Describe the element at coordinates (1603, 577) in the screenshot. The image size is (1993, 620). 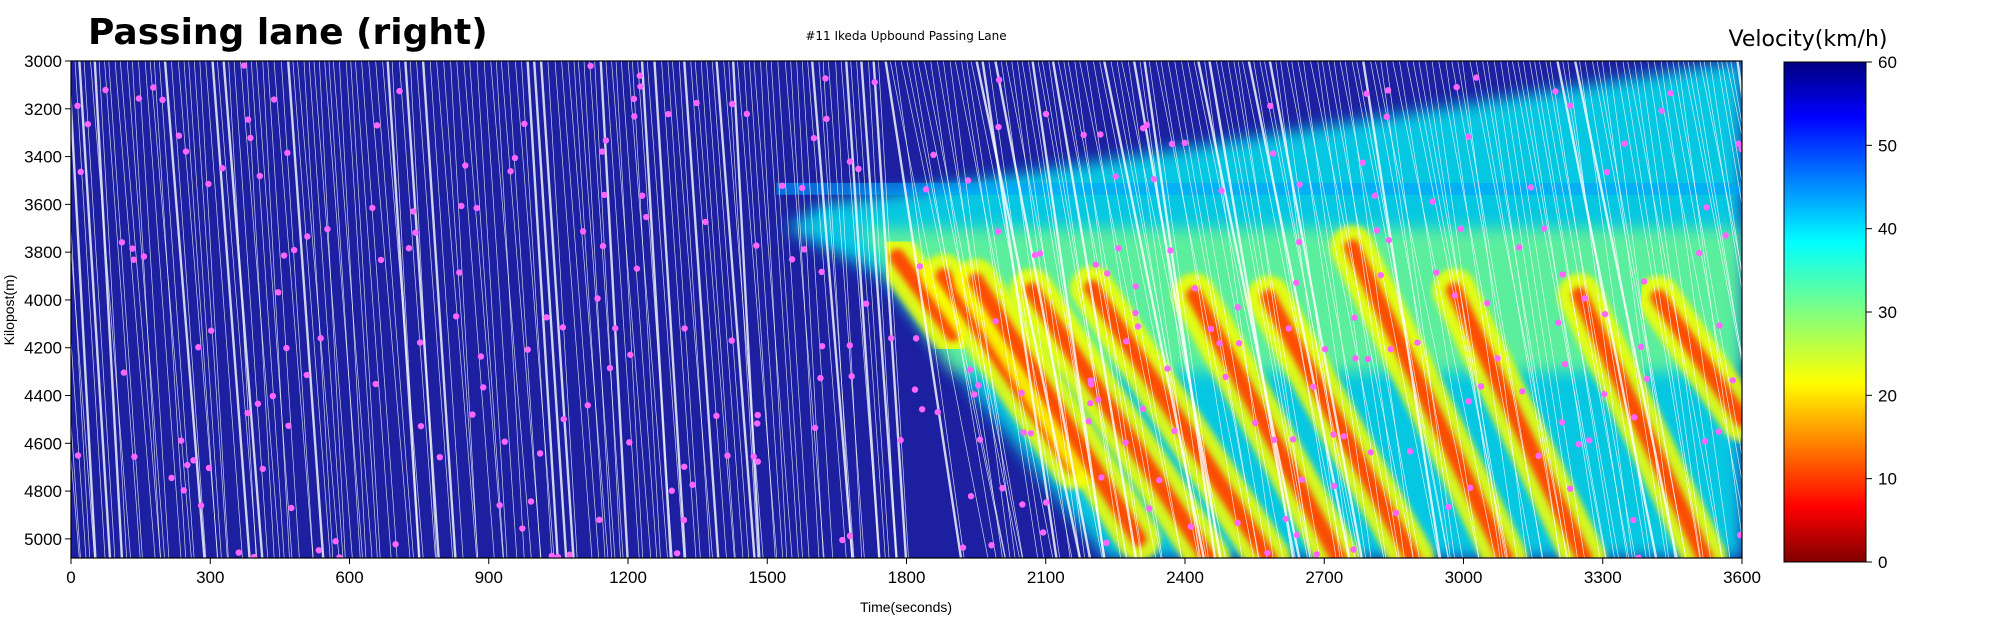
I see `x-tick-label: 3300` at that location.